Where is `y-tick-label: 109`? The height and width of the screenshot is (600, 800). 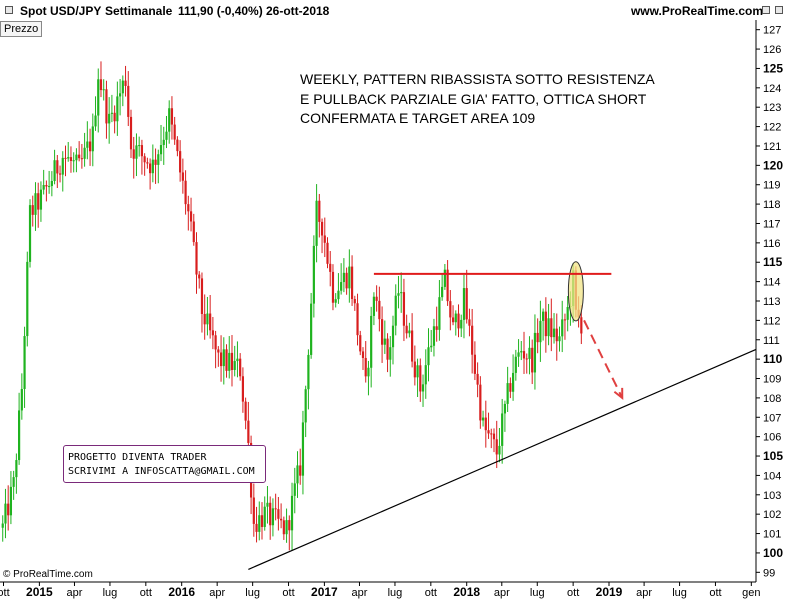
y-tick-label: 109 is located at coordinates (772, 380).